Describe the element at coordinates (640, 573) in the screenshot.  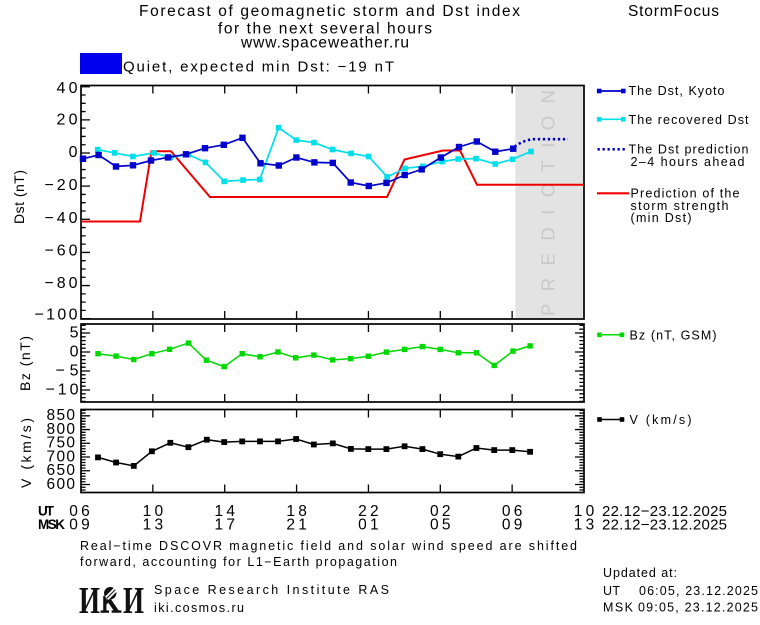
I see `svg-text: Updated at:` at that location.